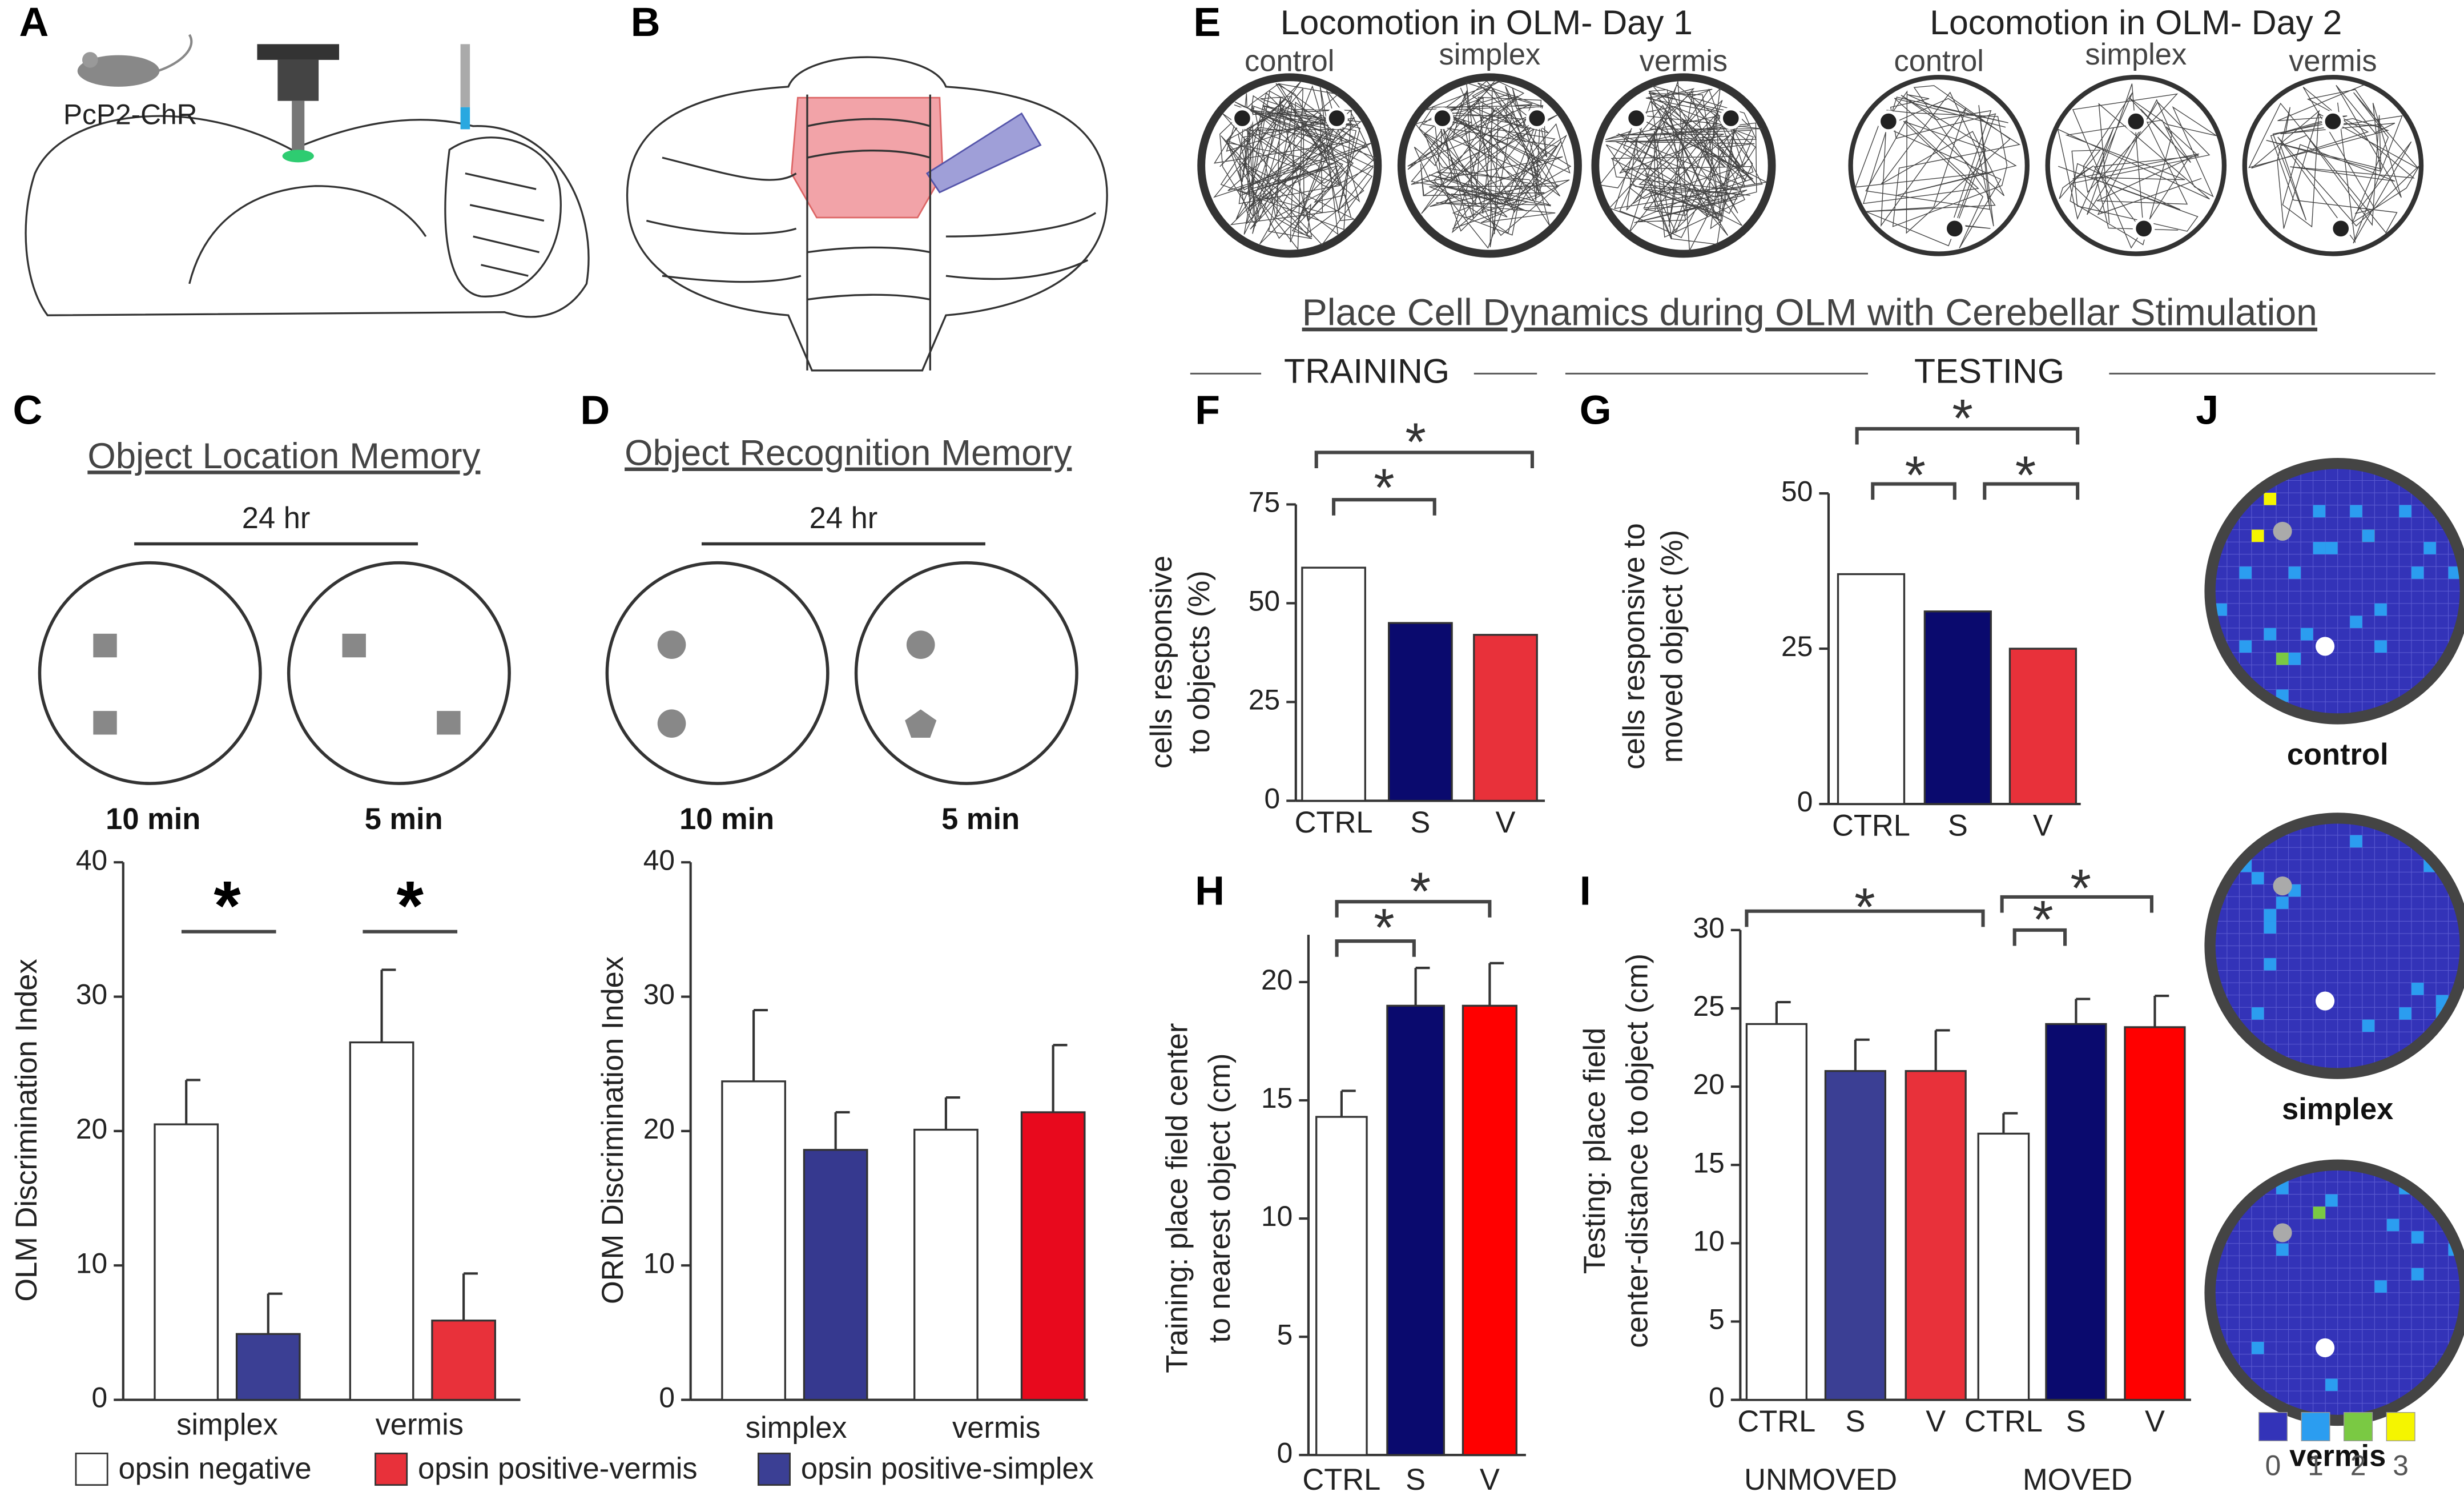  I want to click on scale-label: 2, so click(2358, 1465).